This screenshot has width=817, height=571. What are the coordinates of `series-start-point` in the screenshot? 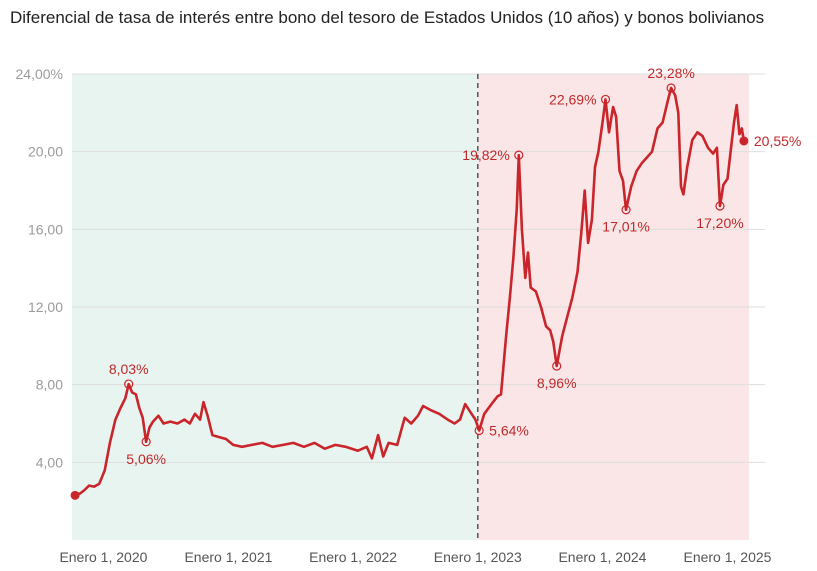 It's located at (75, 495).